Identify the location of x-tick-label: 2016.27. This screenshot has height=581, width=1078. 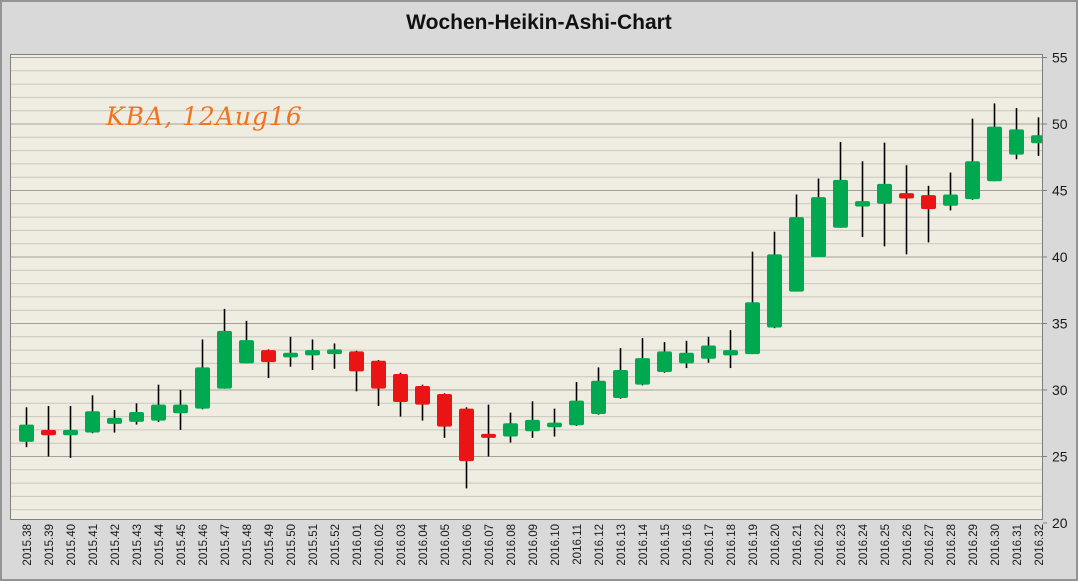
(930, 545).